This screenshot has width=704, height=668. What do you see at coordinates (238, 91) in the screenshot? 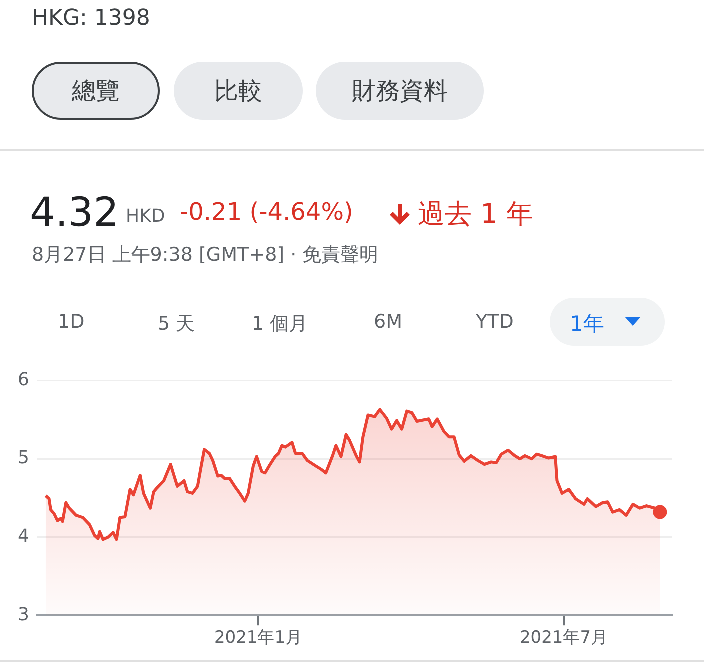
I see `text: 比較` at bounding box center [238, 91].